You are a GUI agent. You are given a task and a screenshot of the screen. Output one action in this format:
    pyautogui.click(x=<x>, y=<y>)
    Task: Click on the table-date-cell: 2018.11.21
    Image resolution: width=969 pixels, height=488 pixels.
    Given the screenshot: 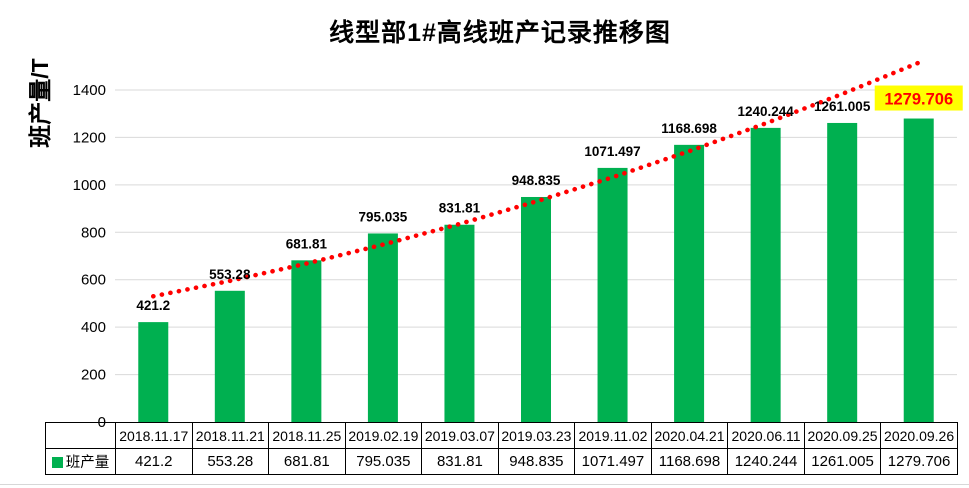 What is the action you would take?
    pyautogui.click(x=230, y=435)
    